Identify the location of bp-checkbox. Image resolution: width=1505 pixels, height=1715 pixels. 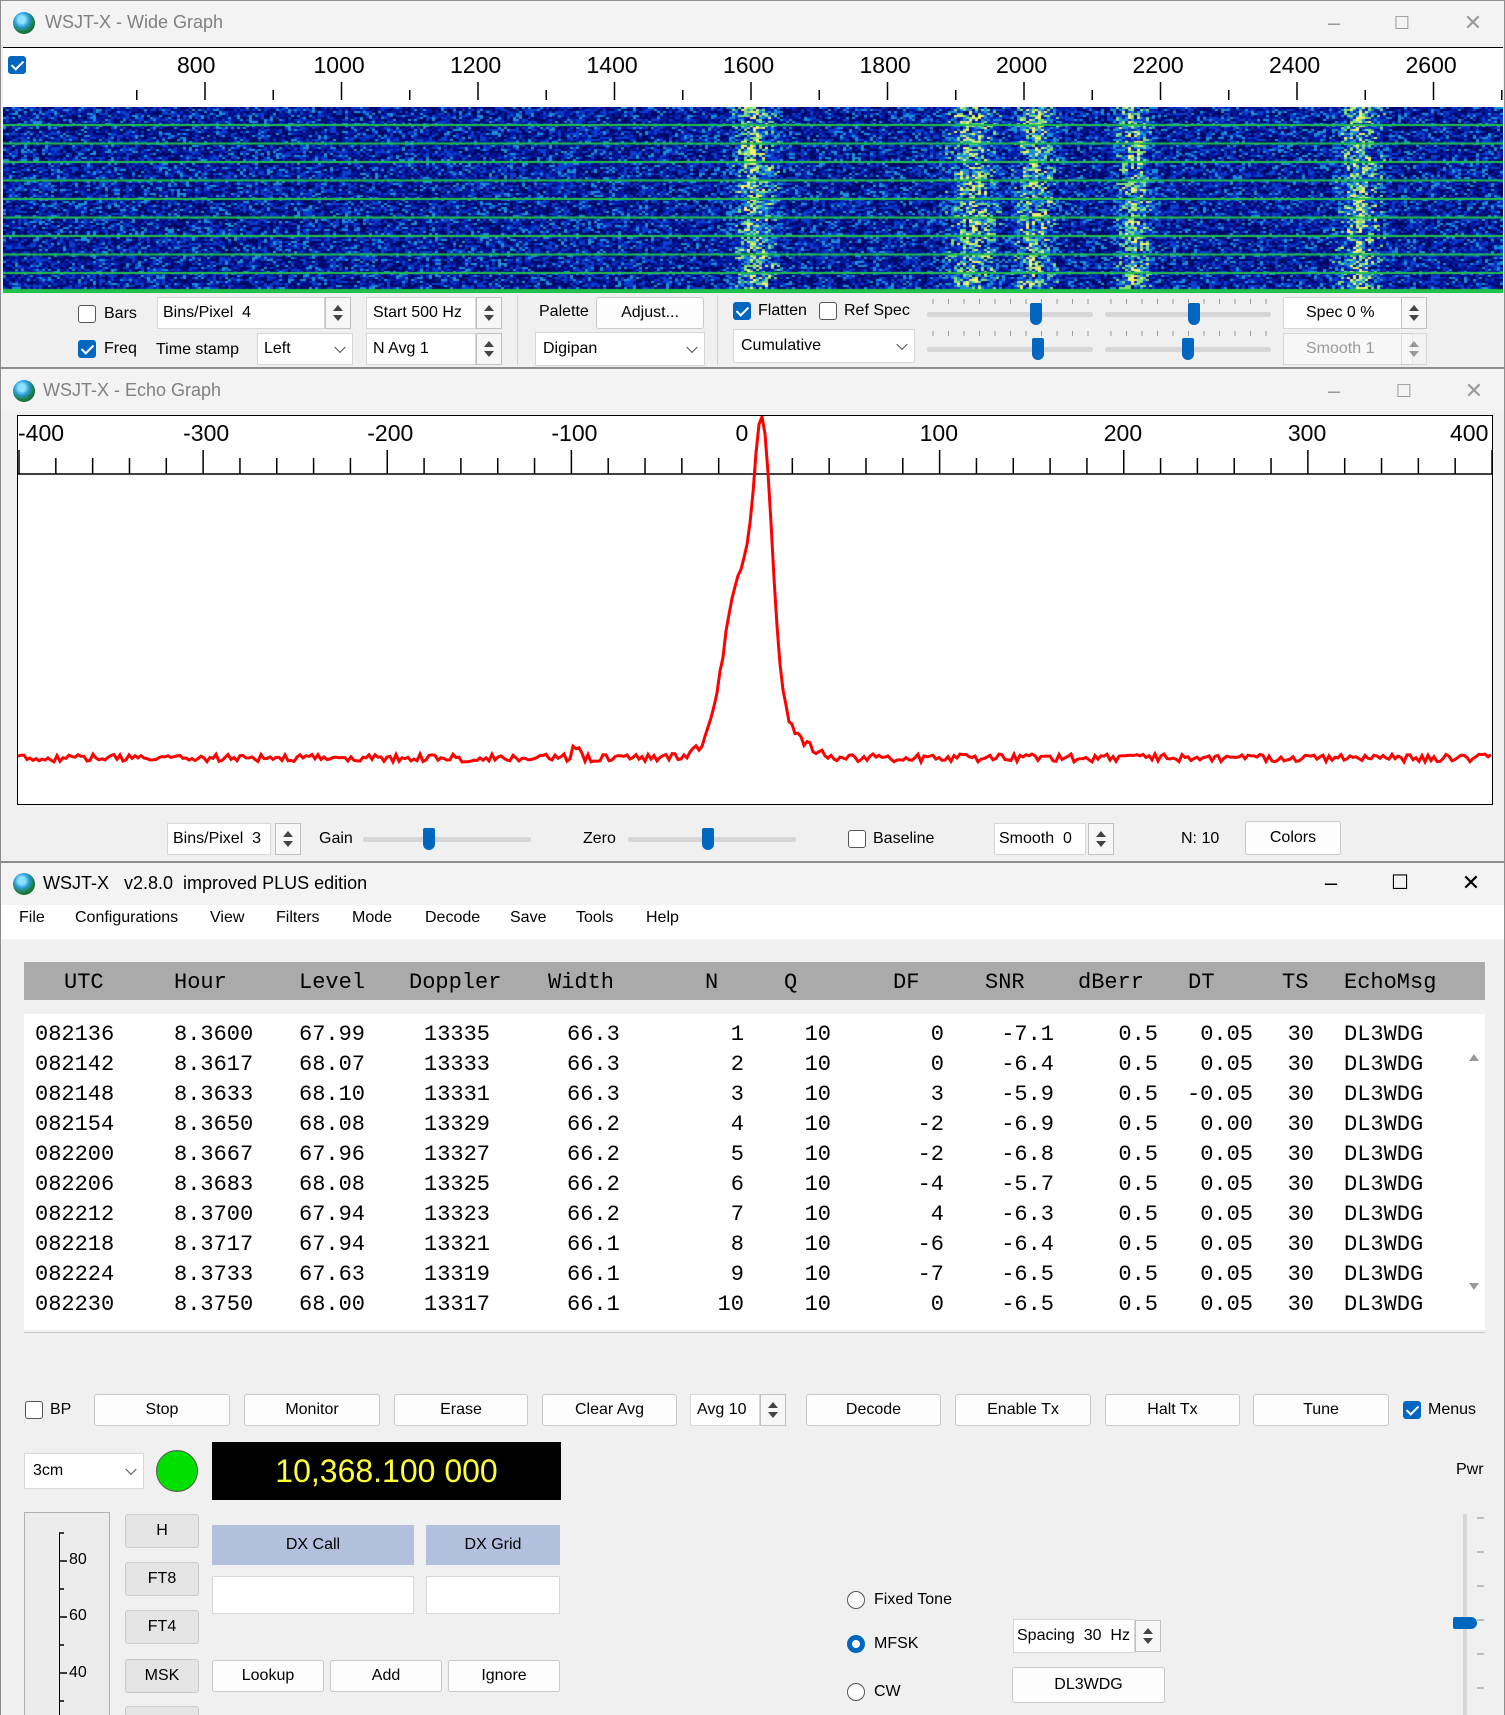
(34, 1410).